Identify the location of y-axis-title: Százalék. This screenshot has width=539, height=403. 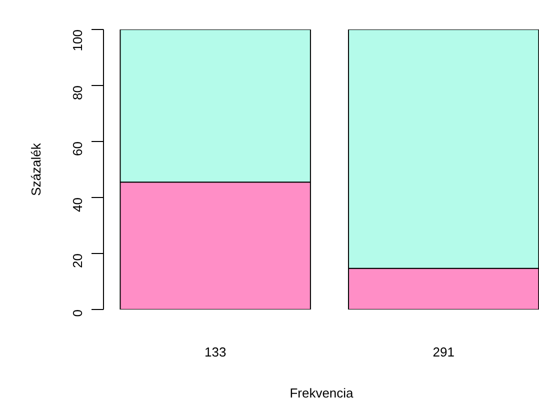
(36, 169).